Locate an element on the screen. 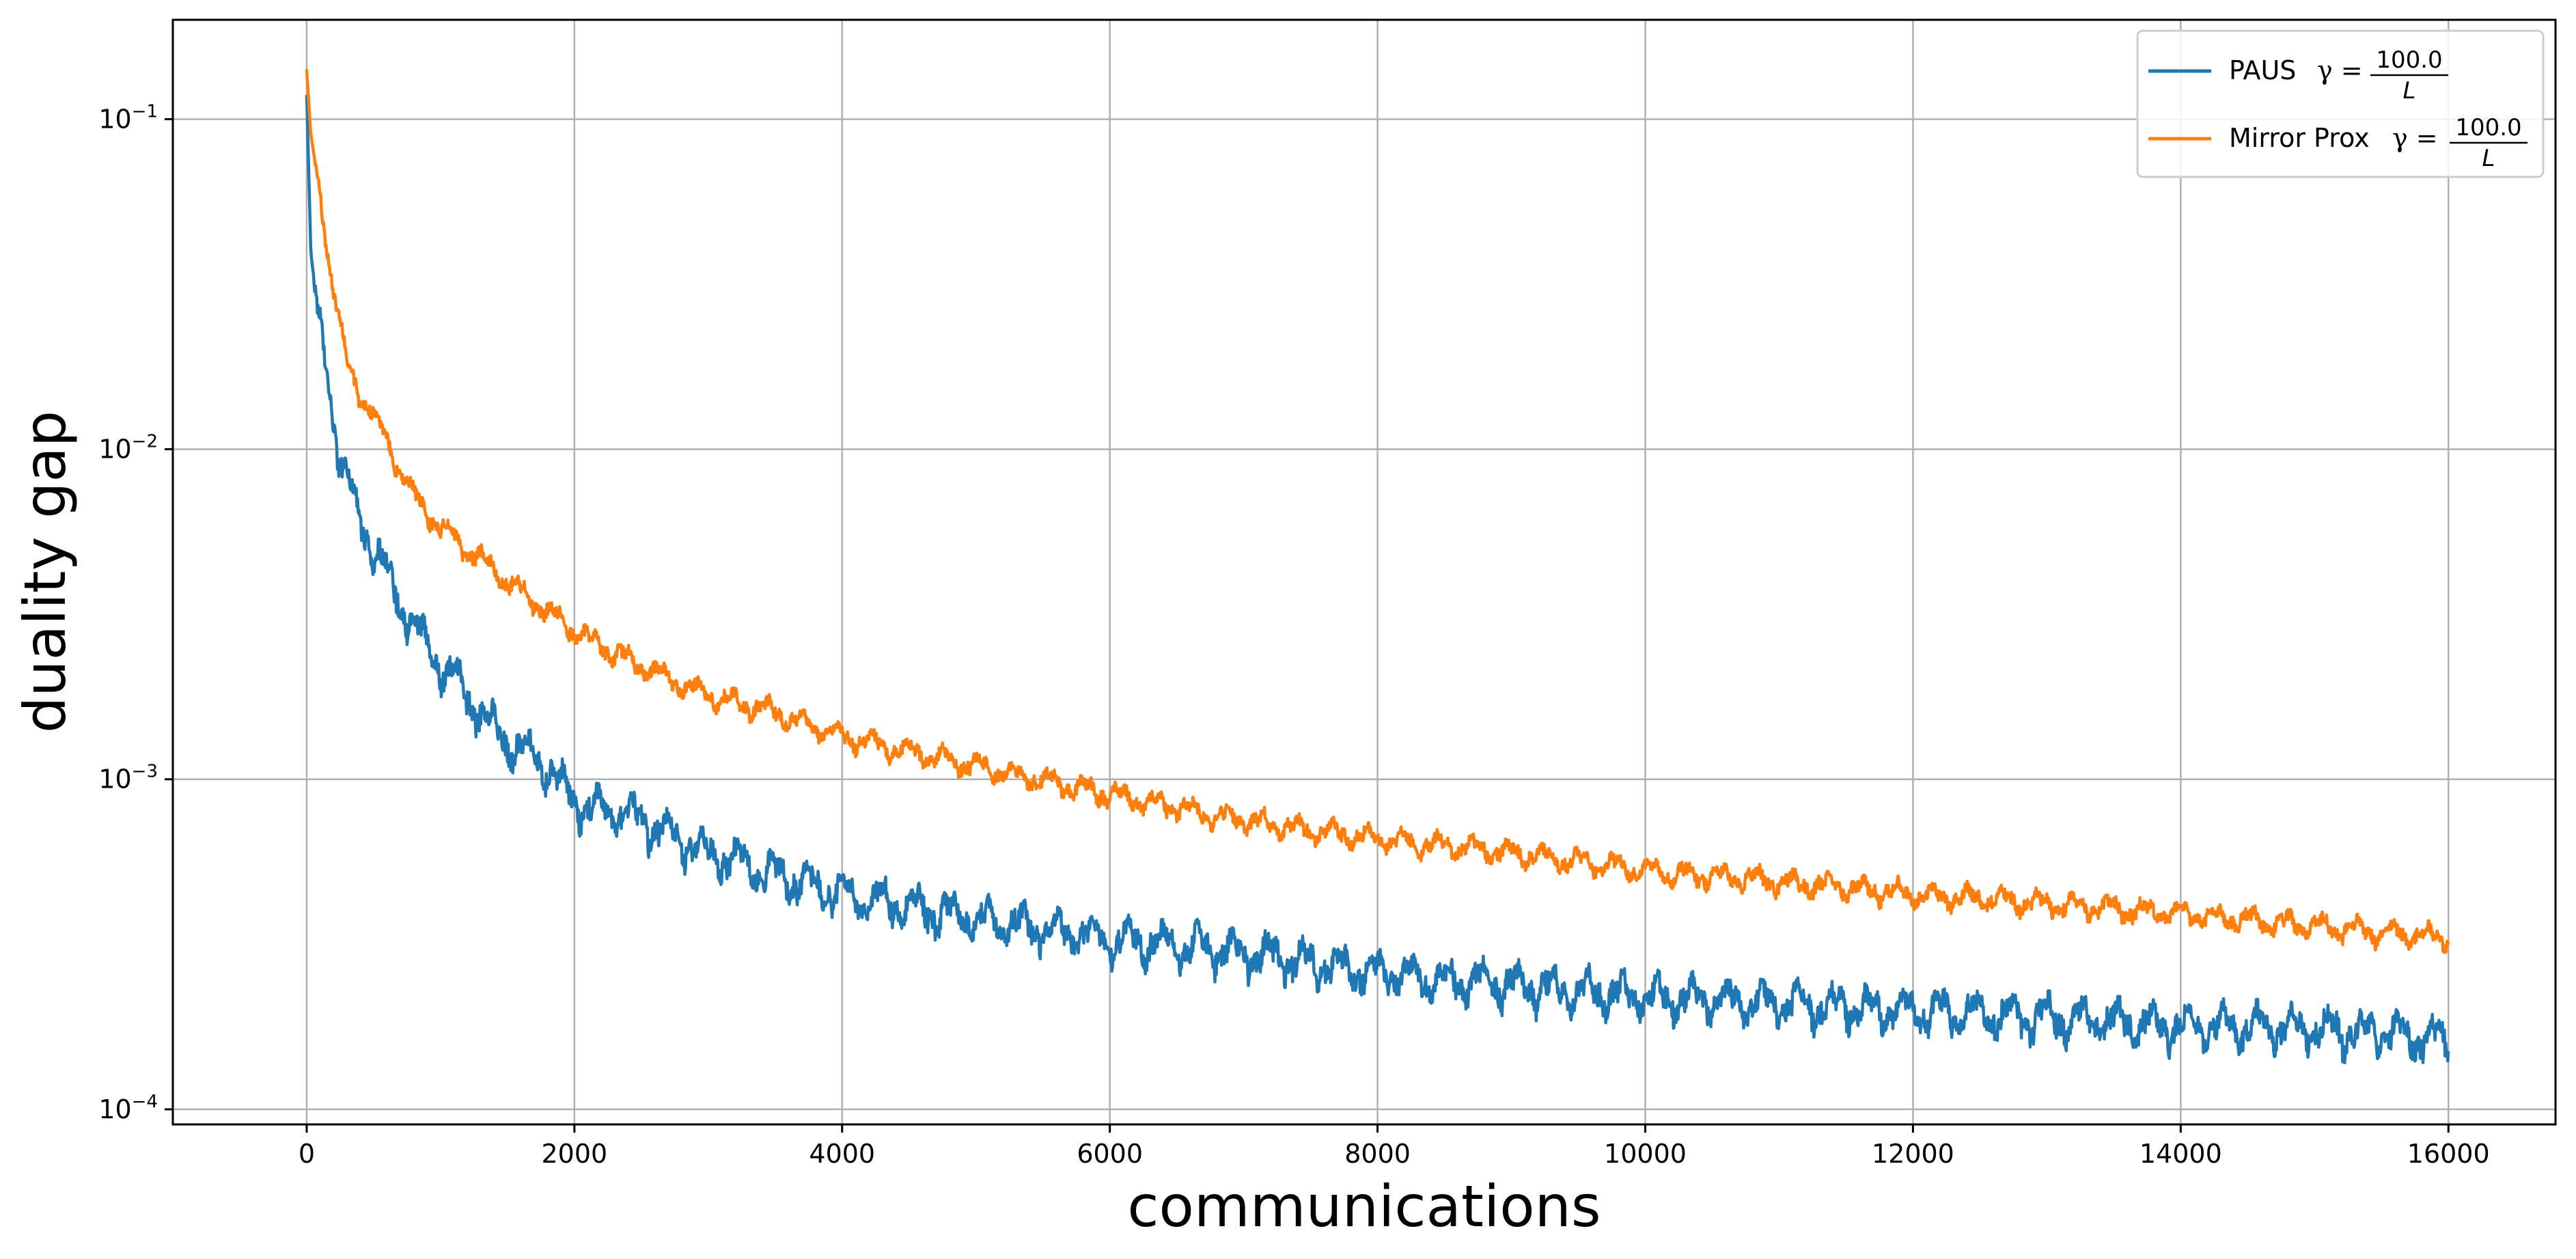 The image size is (2576, 1259). x-tick-label: 10000 is located at coordinates (1646, 1154).